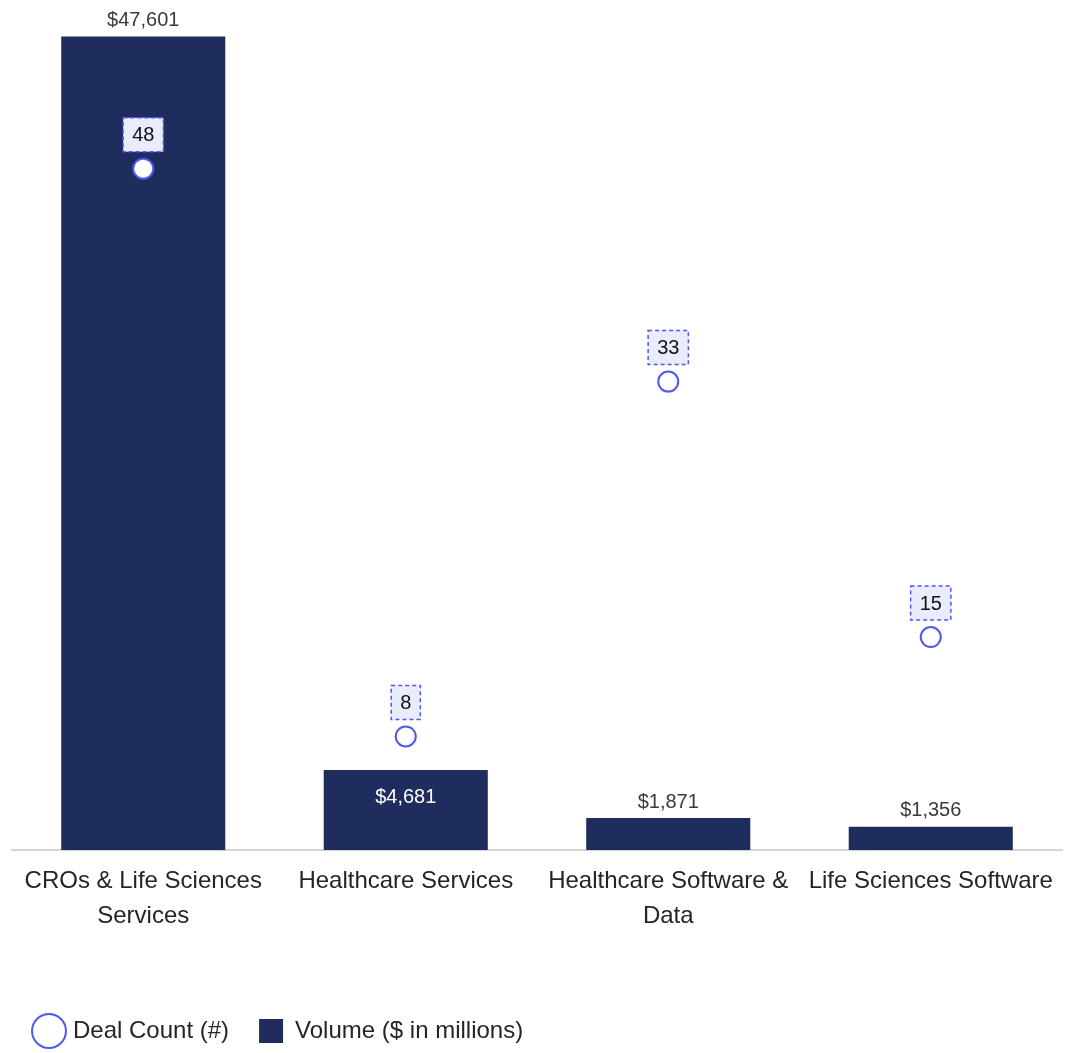  What do you see at coordinates (406, 701) in the screenshot?
I see `data-label: 8` at bounding box center [406, 701].